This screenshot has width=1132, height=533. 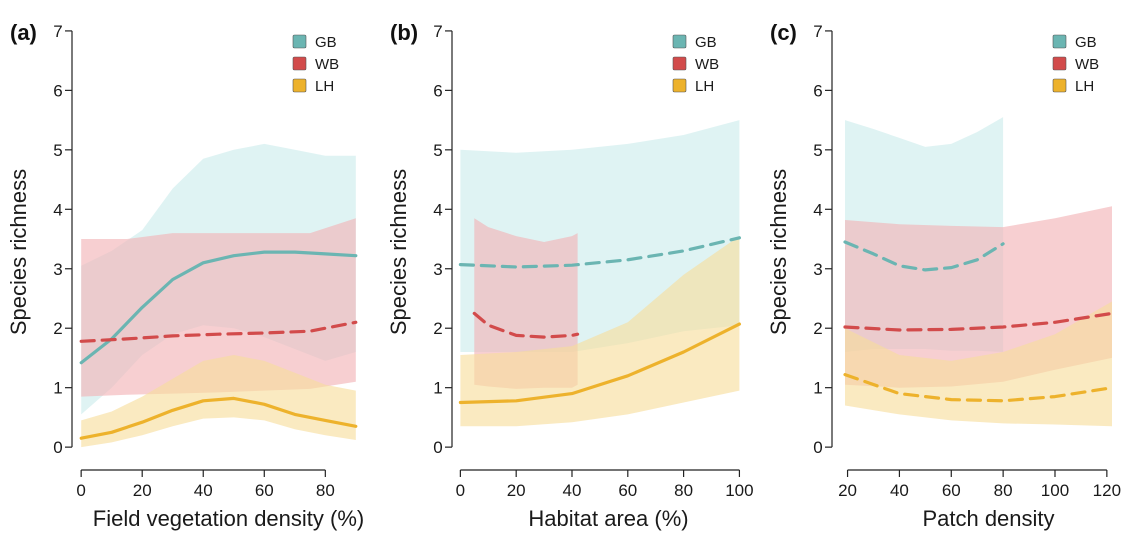 What do you see at coordinates (1107, 490) in the screenshot?
I see `x-tick-label: 120` at bounding box center [1107, 490].